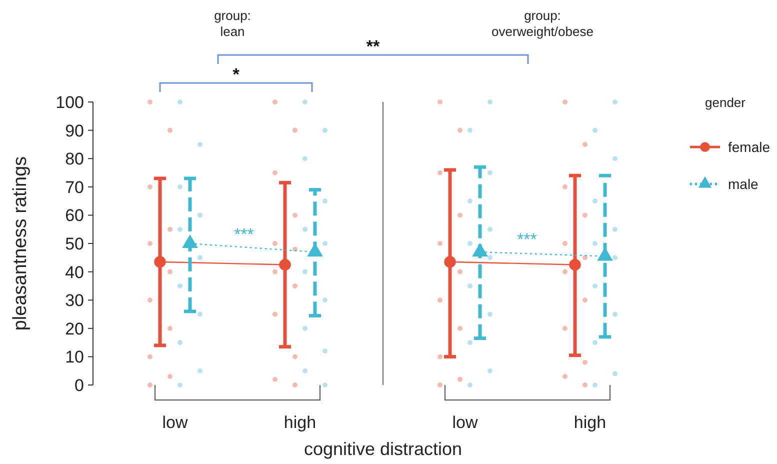  Describe the element at coordinates (743, 184) in the screenshot. I see `legend-label: male` at that location.